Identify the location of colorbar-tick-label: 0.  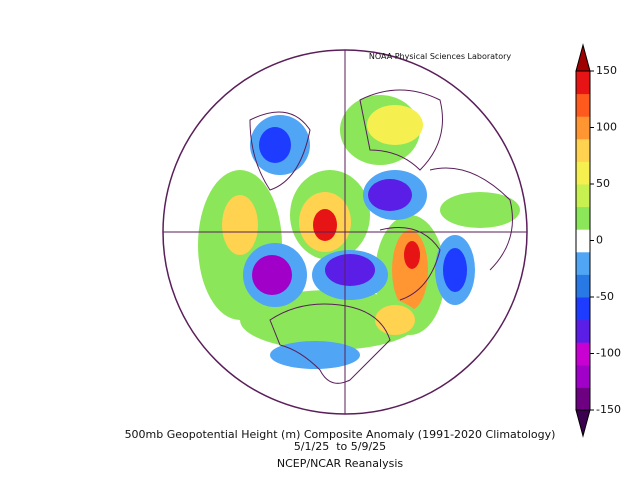
(599, 240).